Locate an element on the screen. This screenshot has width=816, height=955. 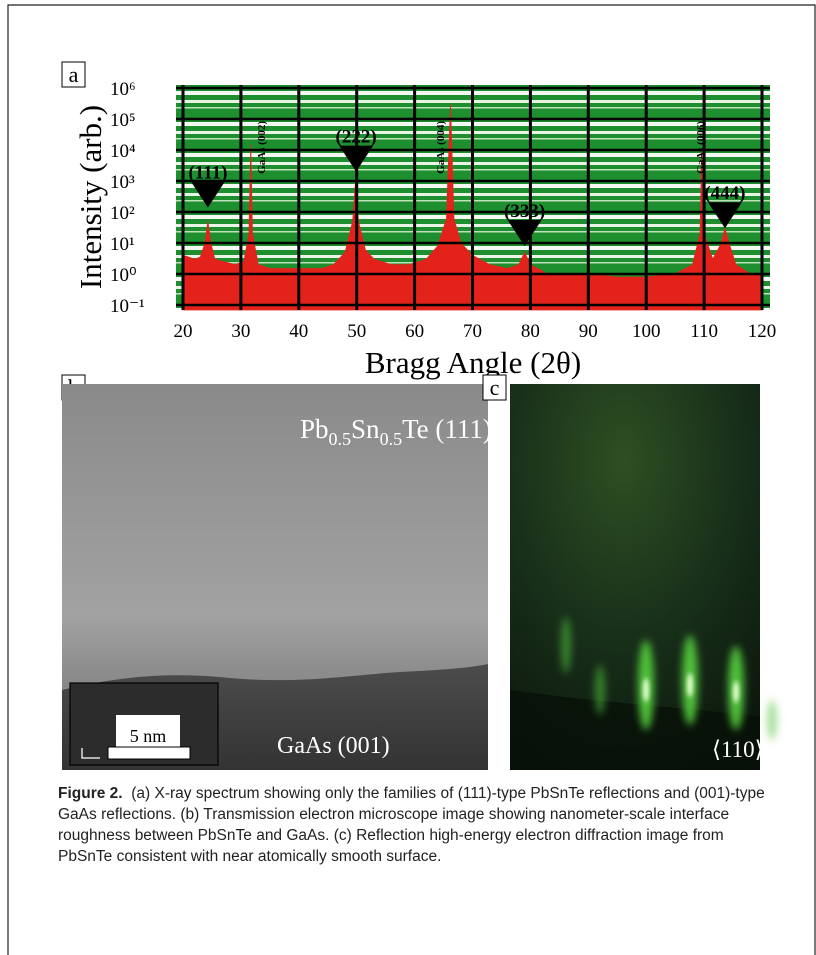
y-tick-label: 10³ is located at coordinates (122, 182).